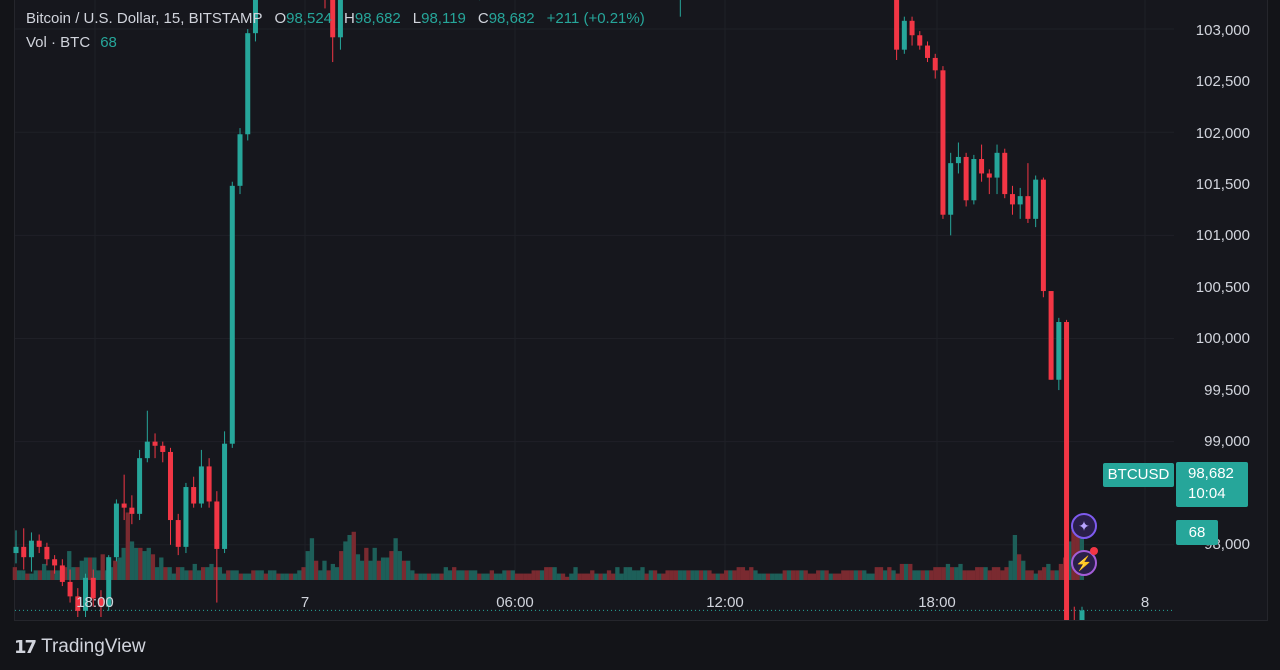 The height and width of the screenshot is (670, 1280). Describe the element at coordinates (1223, 133) in the screenshot. I see `price-axis-label: 102,000` at that location.